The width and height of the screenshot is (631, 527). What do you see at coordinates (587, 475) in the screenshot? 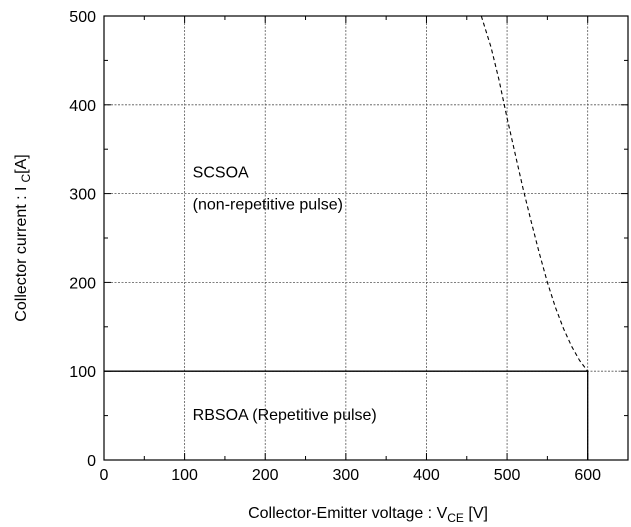
I see `x-tick-label: 600` at bounding box center [587, 475].